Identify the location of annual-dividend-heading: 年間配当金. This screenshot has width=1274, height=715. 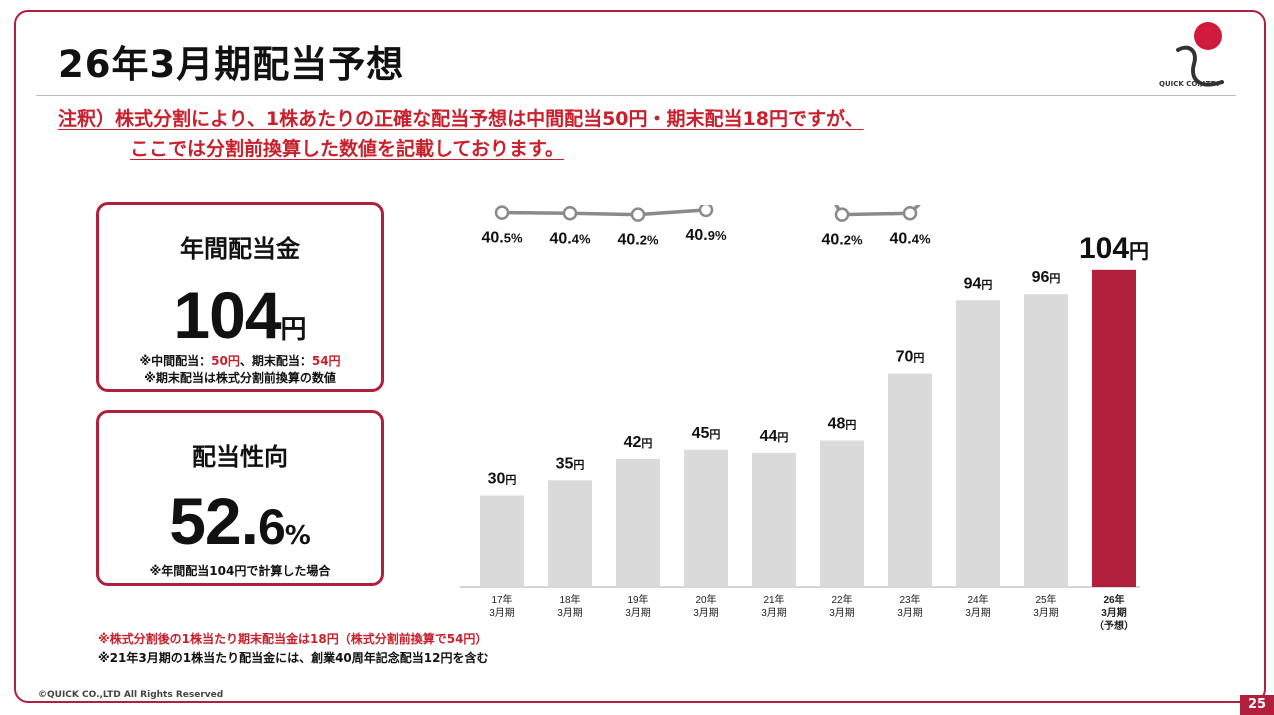
(240, 249).